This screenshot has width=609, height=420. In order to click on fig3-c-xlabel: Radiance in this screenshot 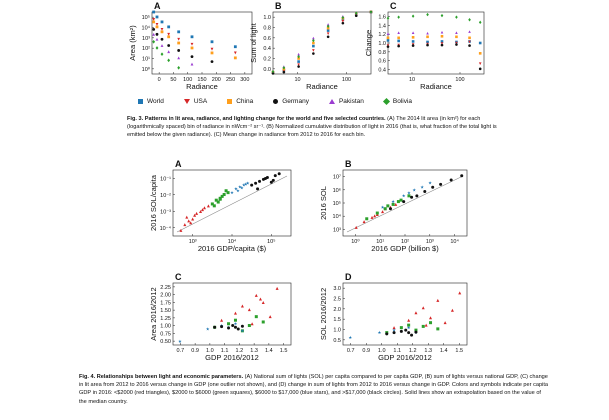, I will do `click(436, 86)`.